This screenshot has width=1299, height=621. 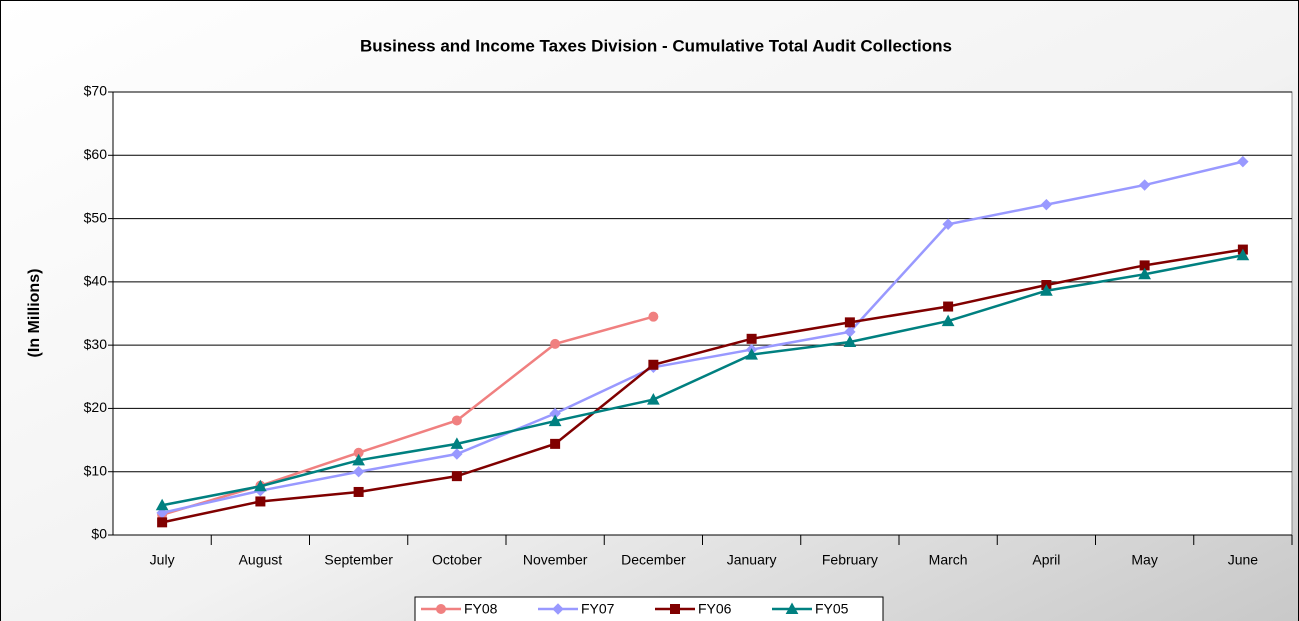 I want to click on y-tick-label: $10, so click(x=96, y=470).